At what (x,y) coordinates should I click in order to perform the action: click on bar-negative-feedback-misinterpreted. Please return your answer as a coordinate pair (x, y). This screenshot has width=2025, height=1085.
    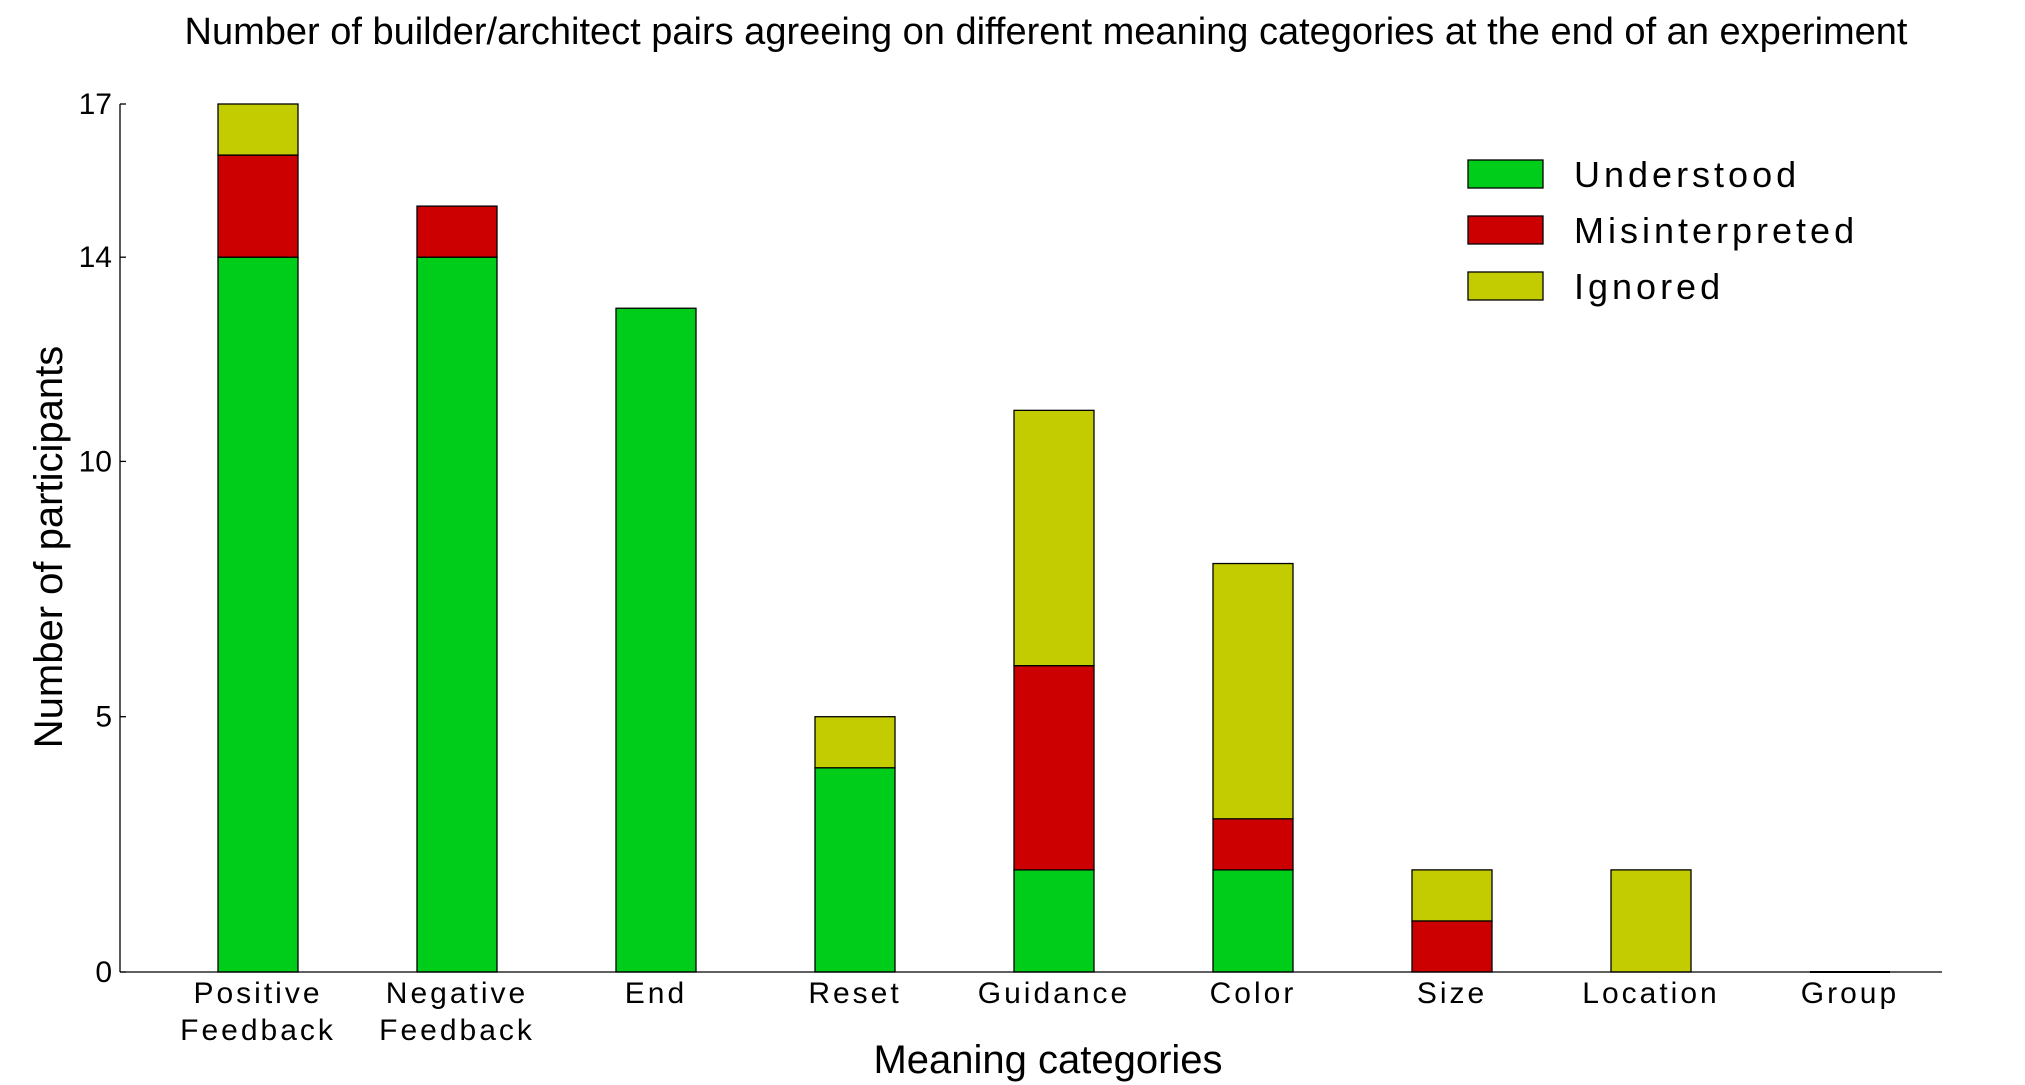
    Looking at the image, I should click on (457, 231).